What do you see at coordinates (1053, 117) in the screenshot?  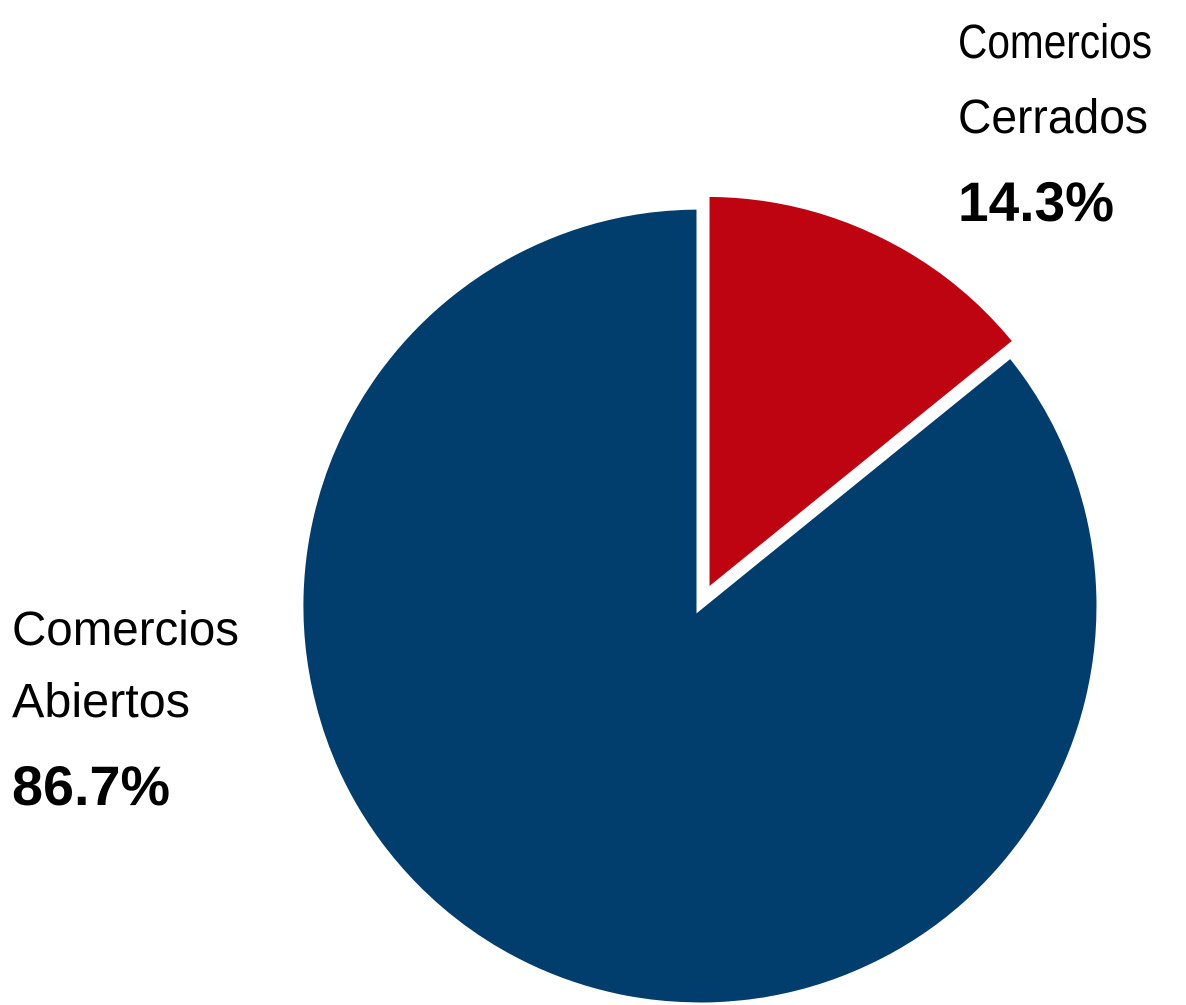 I see `label-cerrados-line-2: Cerrados` at bounding box center [1053, 117].